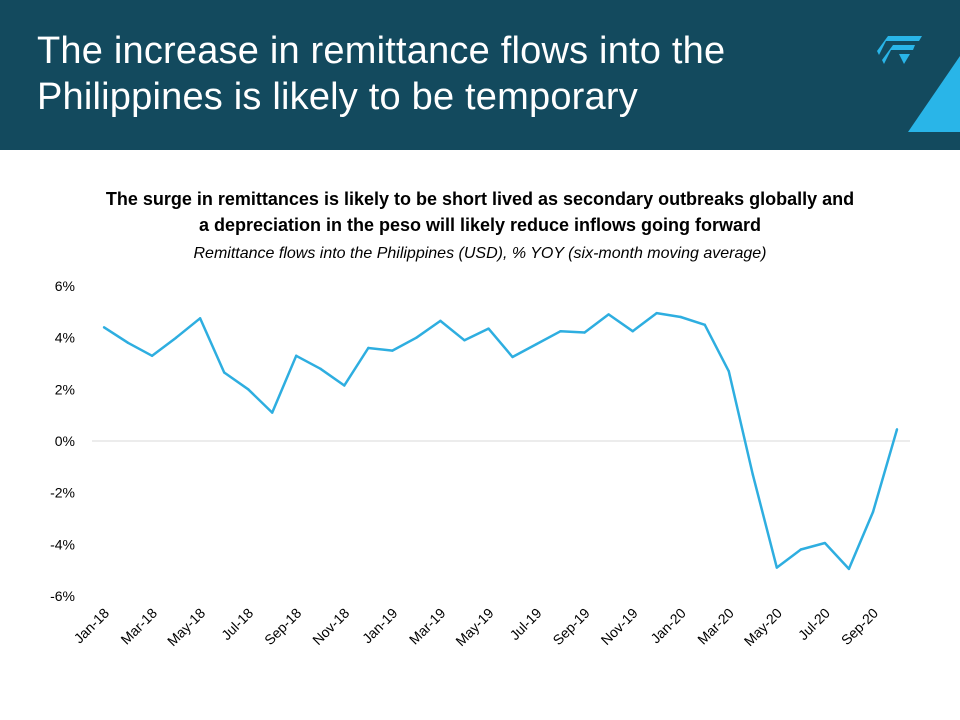 This screenshot has height=720, width=960. Describe the element at coordinates (380, 626) in the screenshot. I see `x-tick-label: Jan-19` at that location.